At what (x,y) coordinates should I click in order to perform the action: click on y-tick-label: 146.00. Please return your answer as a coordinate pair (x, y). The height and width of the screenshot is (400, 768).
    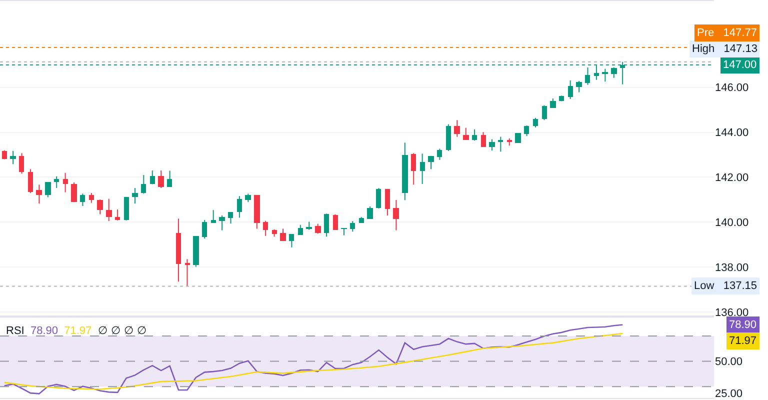
    Looking at the image, I should click on (732, 88).